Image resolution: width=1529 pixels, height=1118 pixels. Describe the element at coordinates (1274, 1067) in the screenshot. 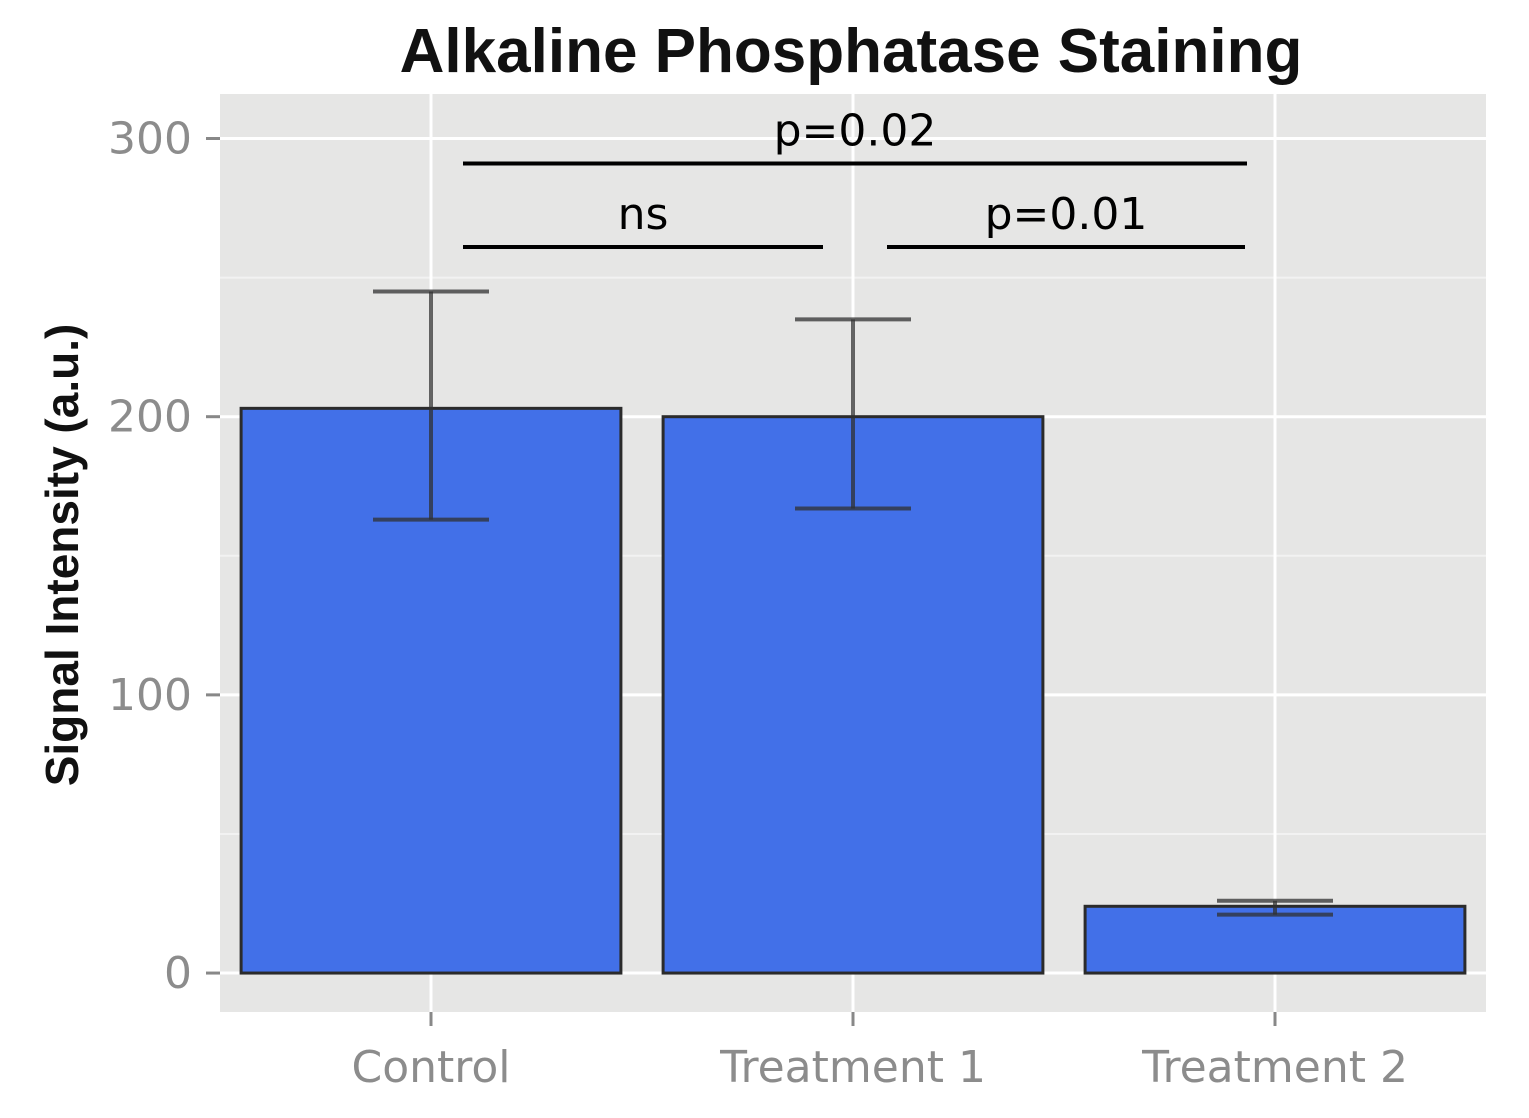

I see `x-tick-label: Treatment 2` at that location.